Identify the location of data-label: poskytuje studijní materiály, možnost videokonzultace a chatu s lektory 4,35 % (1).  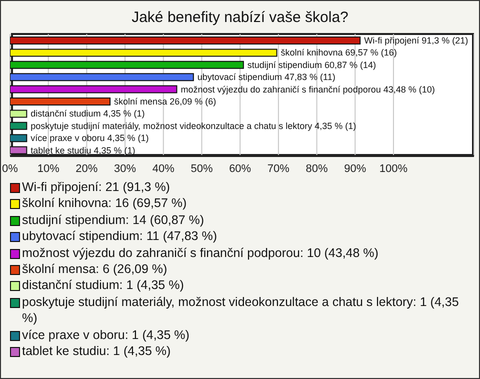
(193, 125).